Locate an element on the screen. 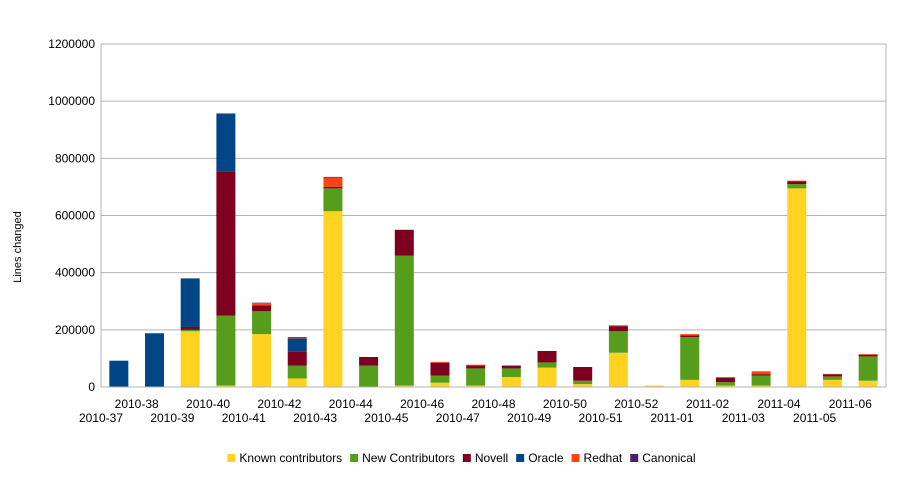 This screenshot has height=477, width=923. x-tick-label: 2011-06 is located at coordinates (850, 404).